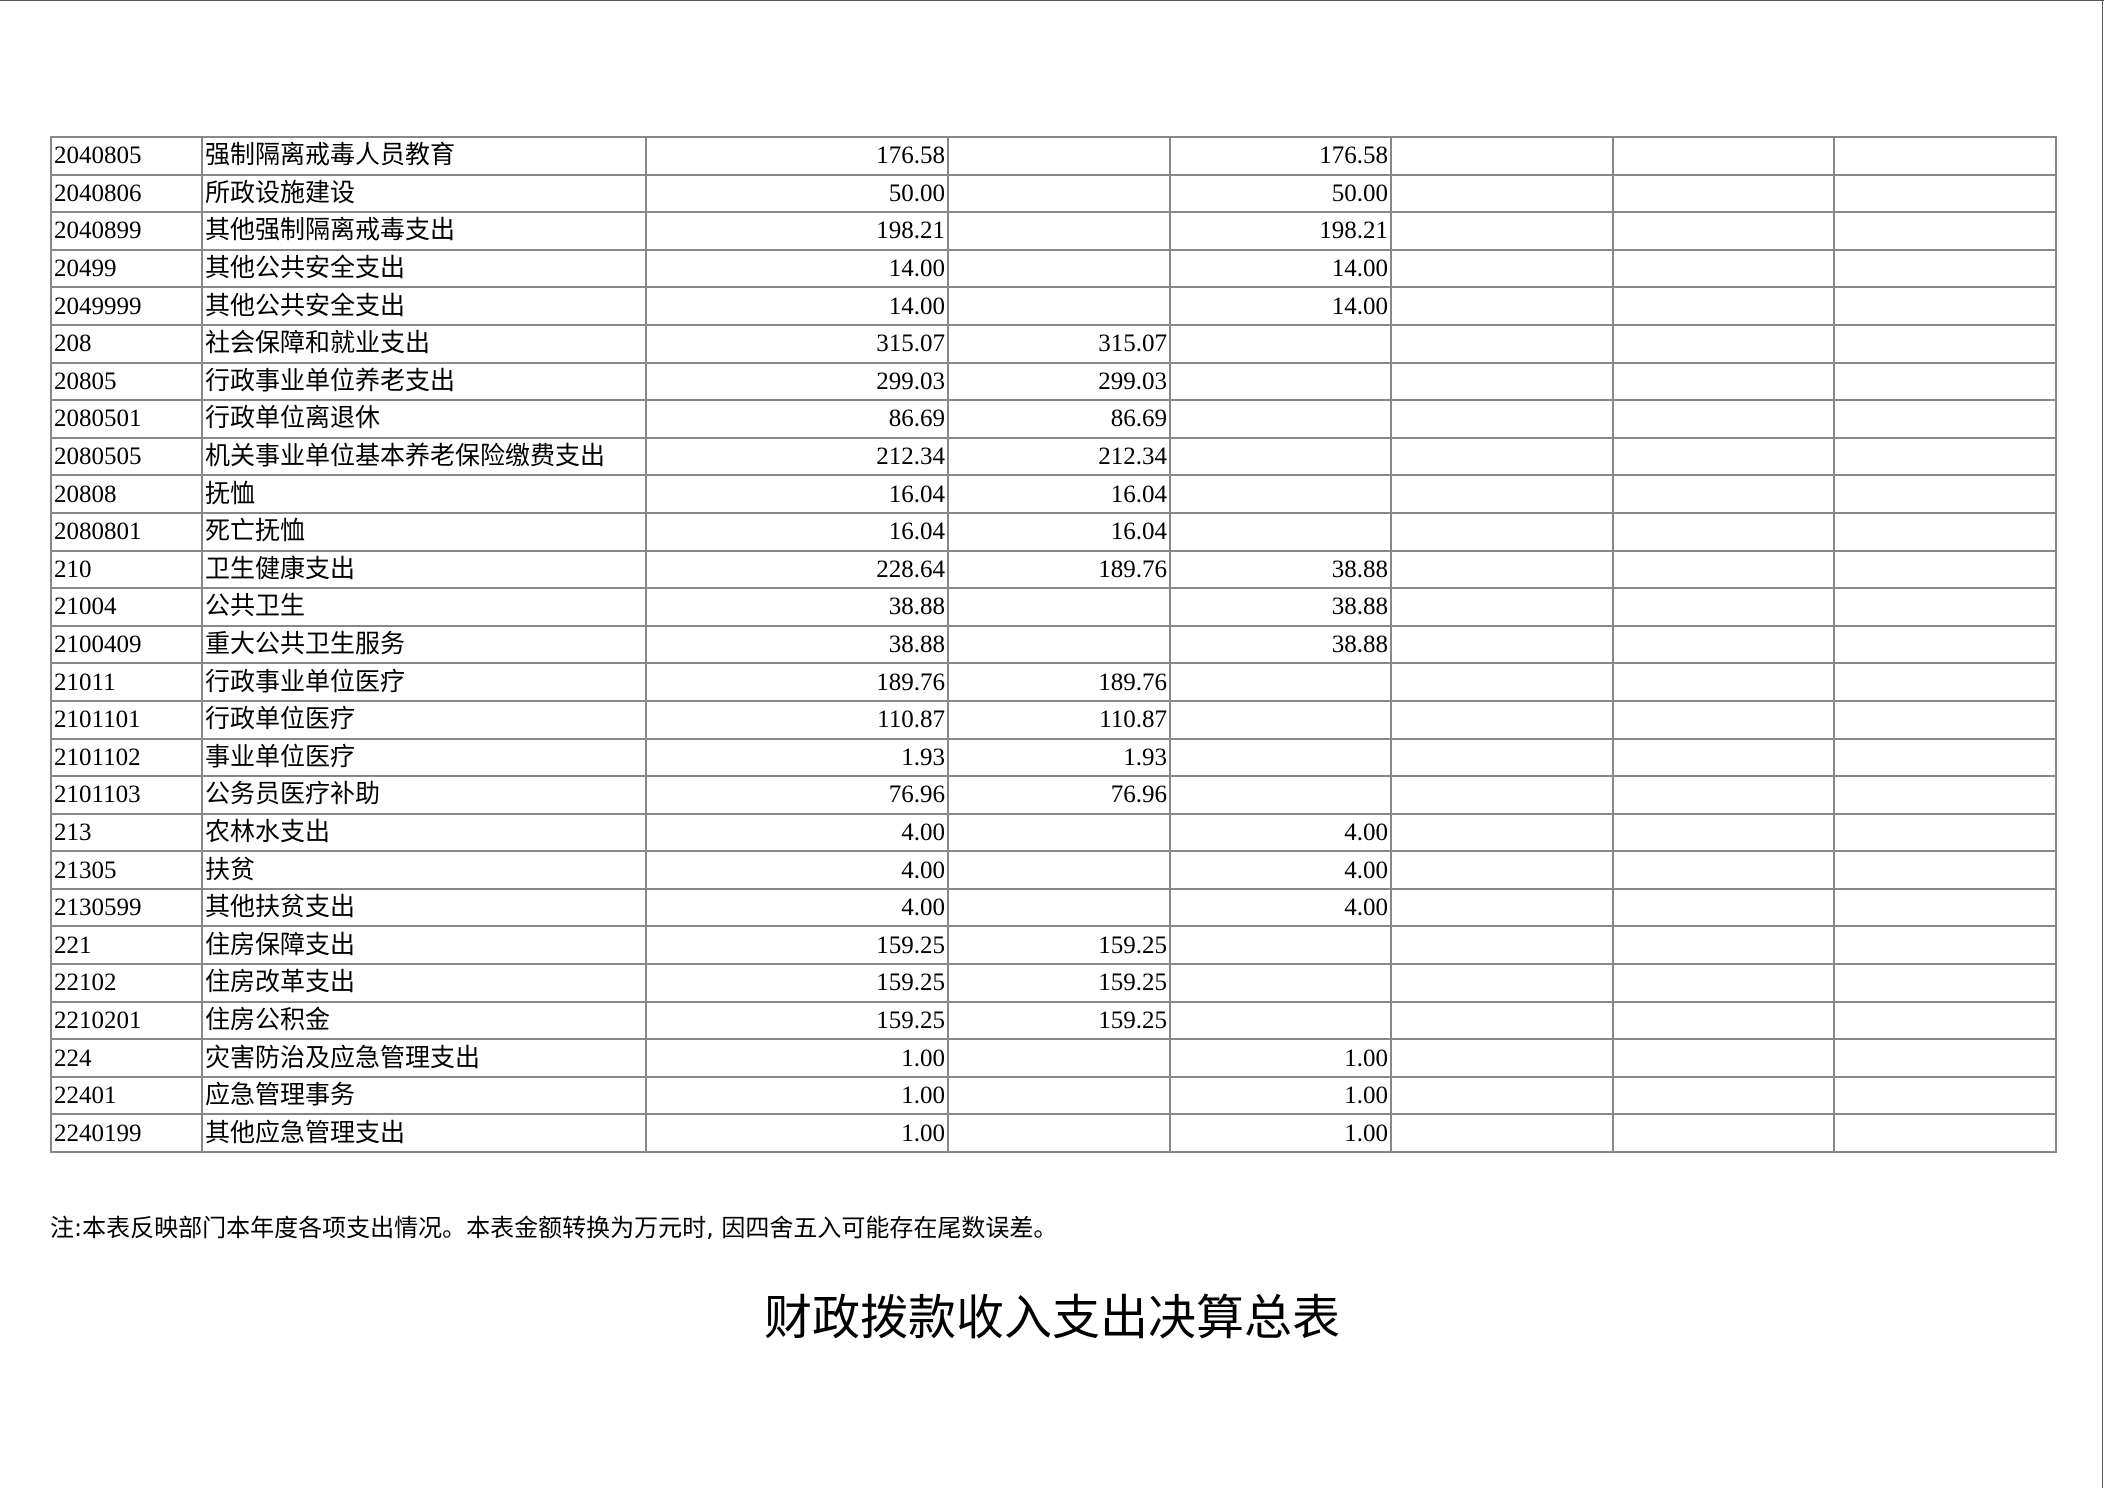 Image resolution: width=2104 pixels, height=1488 pixels. I want to click on basic-cell: 86.69, so click(1059, 419).